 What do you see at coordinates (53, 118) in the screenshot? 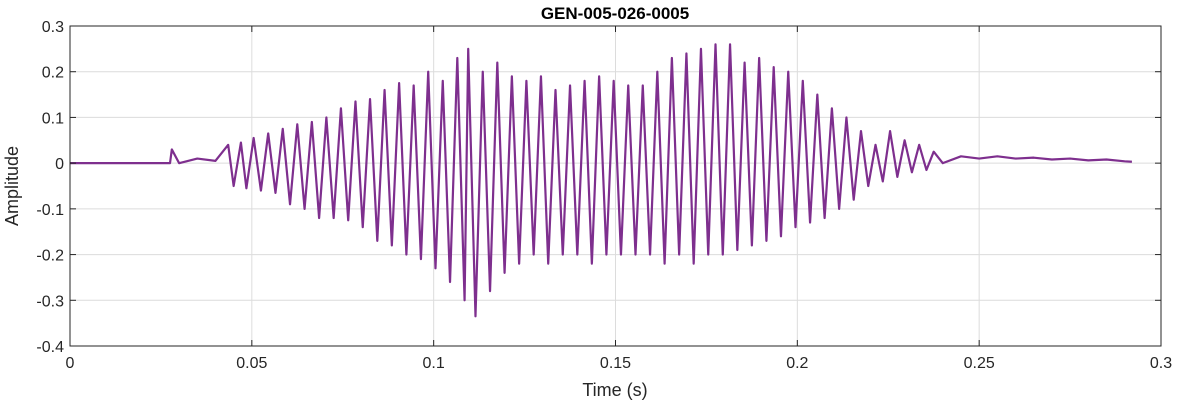
I see `y-tick-label: 0.1` at bounding box center [53, 118].